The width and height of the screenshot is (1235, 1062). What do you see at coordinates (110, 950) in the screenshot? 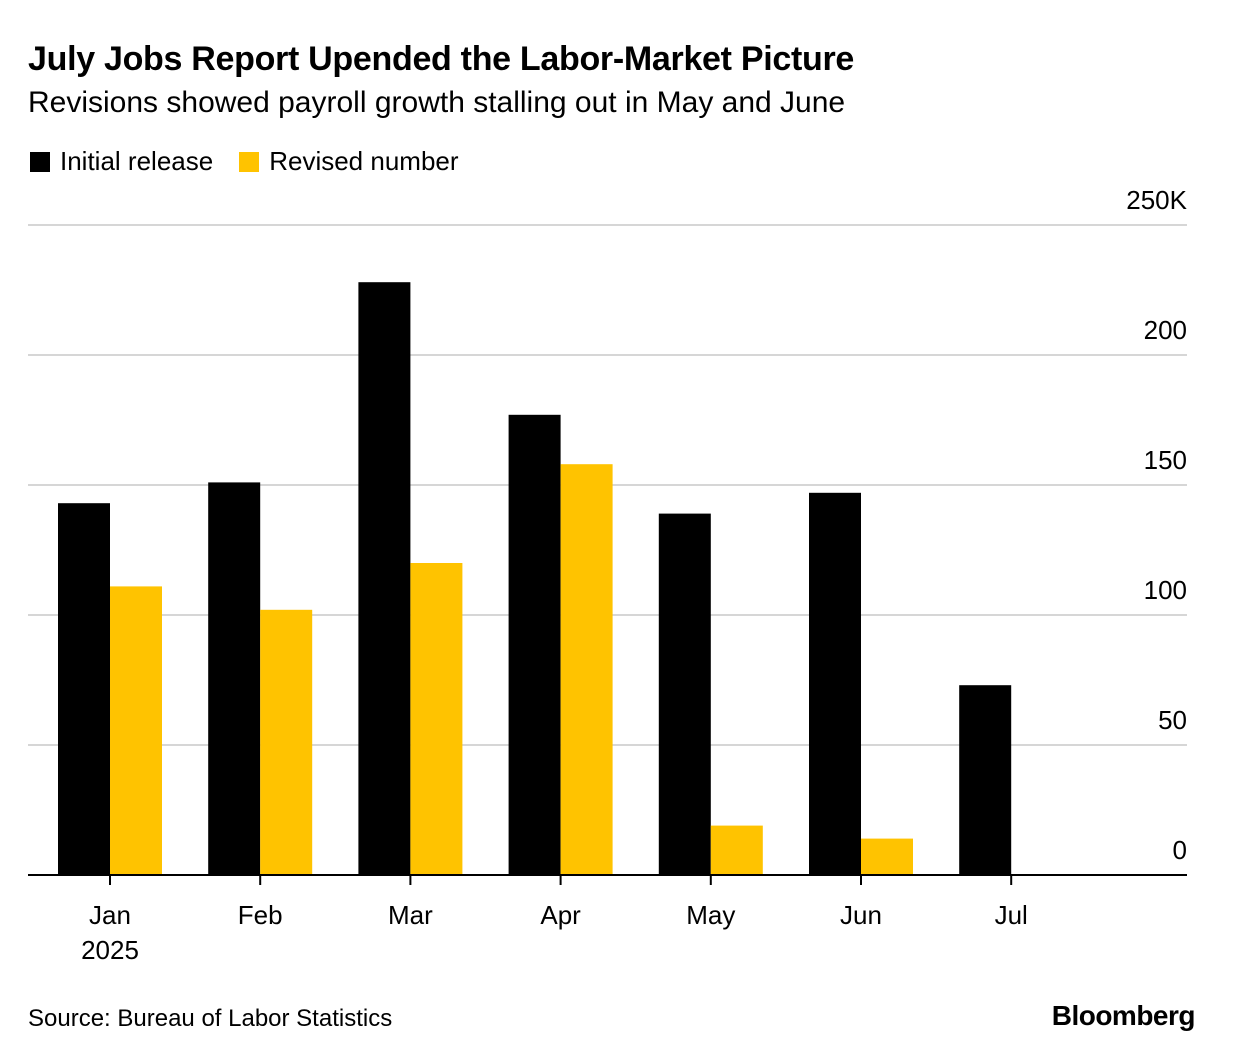
I see `x-tick-sublabel: 2025` at bounding box center [110, 950].